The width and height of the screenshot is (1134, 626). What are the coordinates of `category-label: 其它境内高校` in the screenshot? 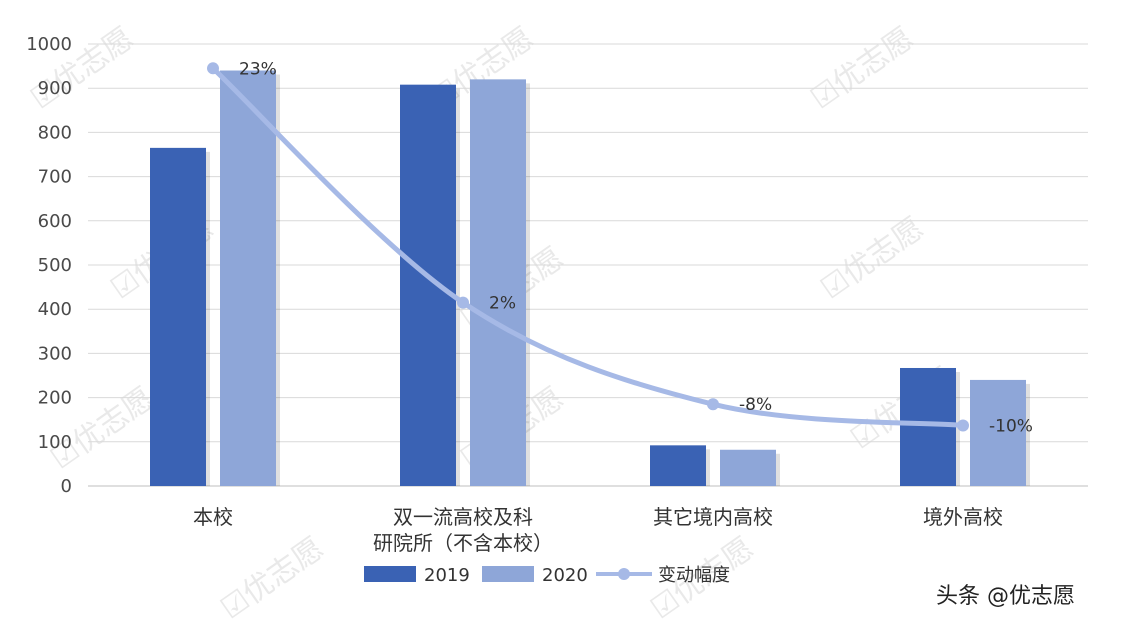 It's located at (713, 517).